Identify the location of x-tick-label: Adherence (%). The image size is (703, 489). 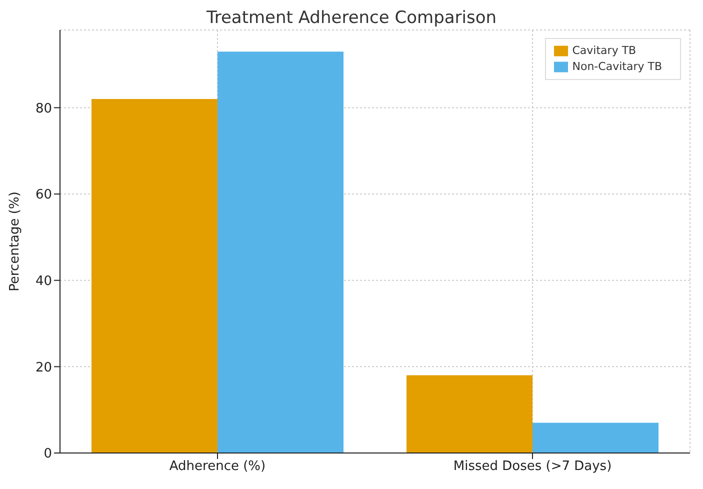
(217, 466).